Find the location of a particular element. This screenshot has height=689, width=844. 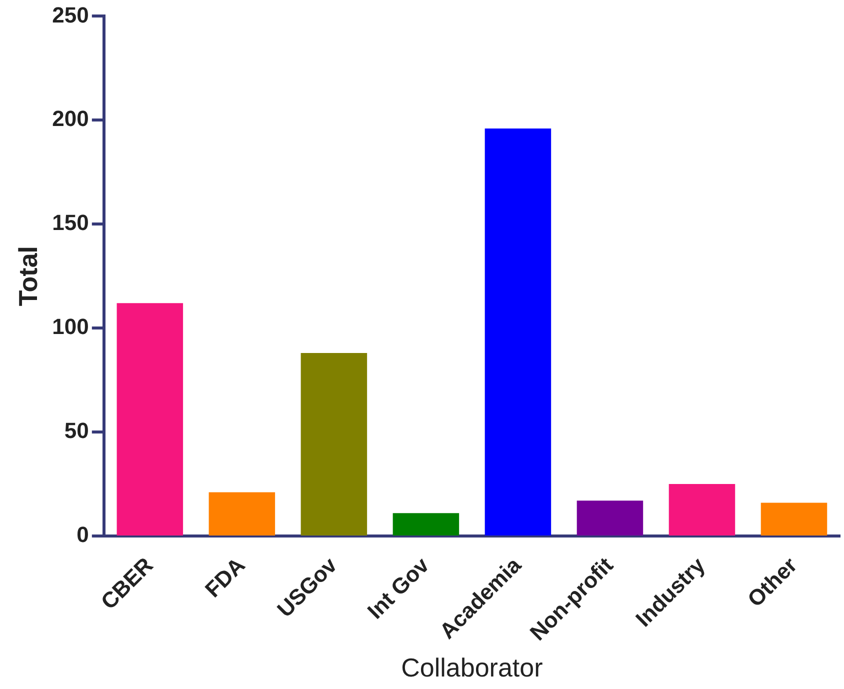

x-tick-label: Int Gov is located at coordinates (398, 588).